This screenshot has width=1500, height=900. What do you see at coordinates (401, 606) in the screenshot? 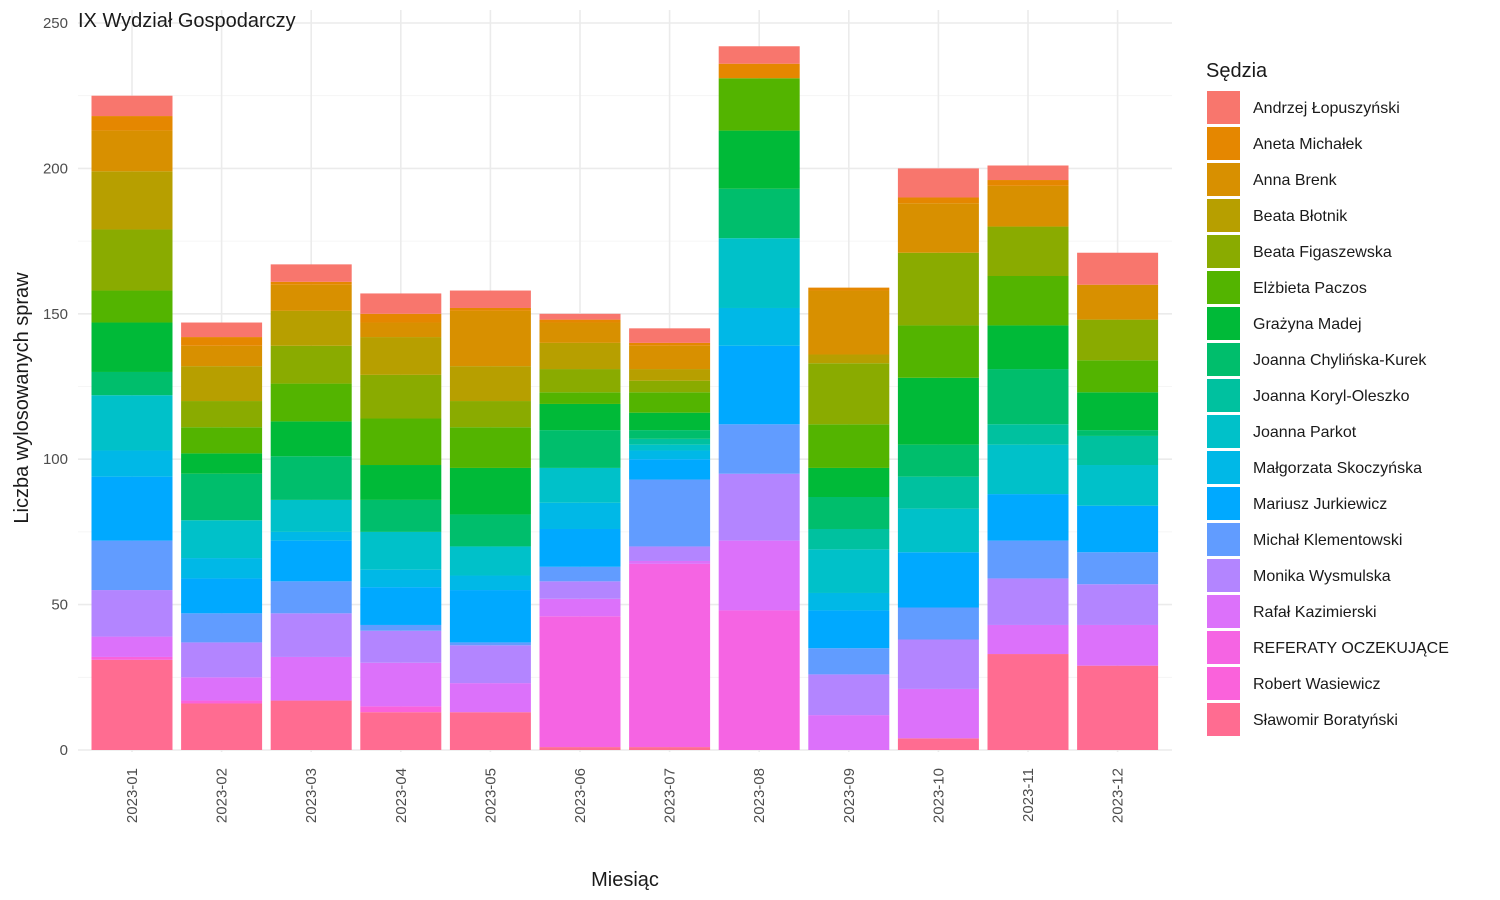
I see `bar-segment: Mariusz Jurkiewicz 2023-04: 13` at bounding box center [401, 606].